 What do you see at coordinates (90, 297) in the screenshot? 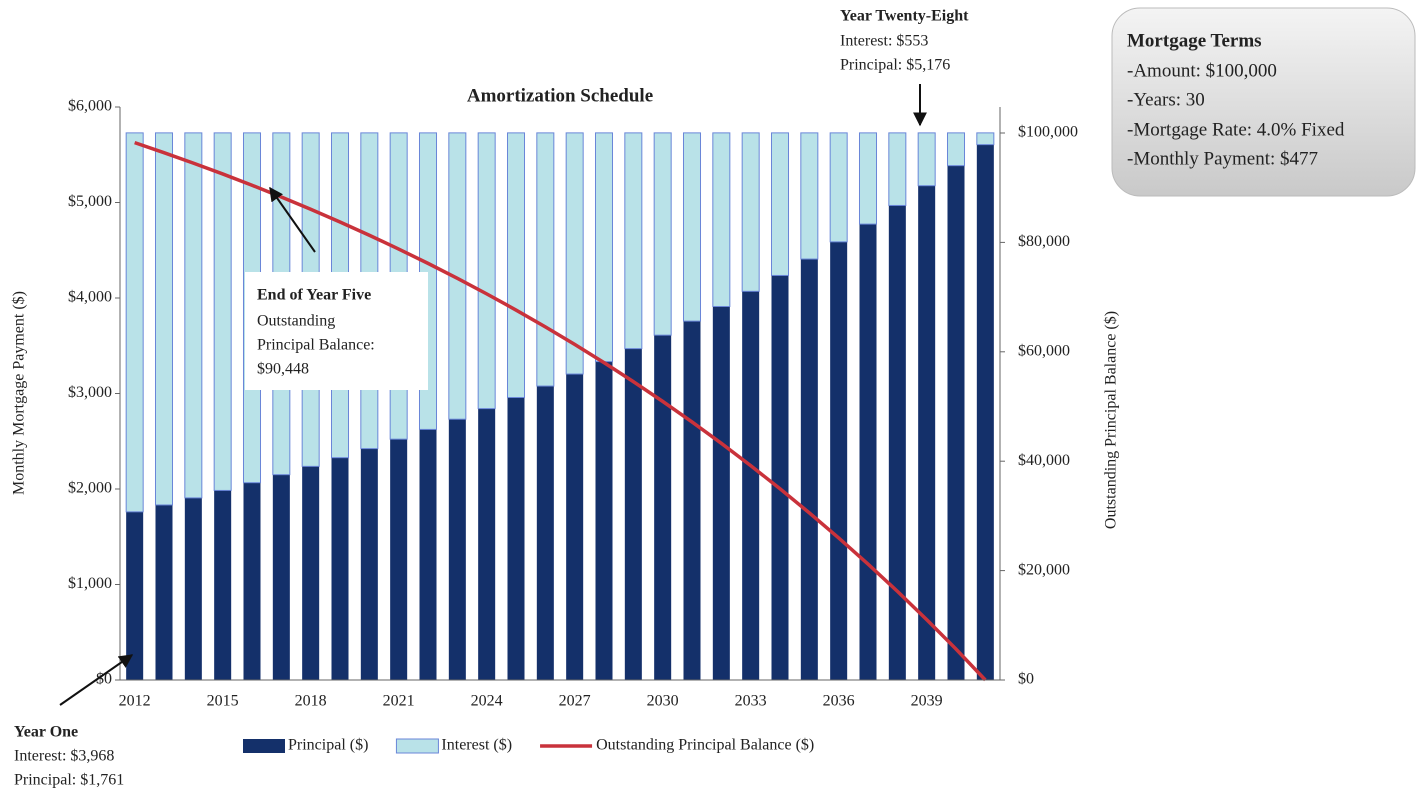
I see `y-tick-label: $4,000` at bounding box center [90, 297].